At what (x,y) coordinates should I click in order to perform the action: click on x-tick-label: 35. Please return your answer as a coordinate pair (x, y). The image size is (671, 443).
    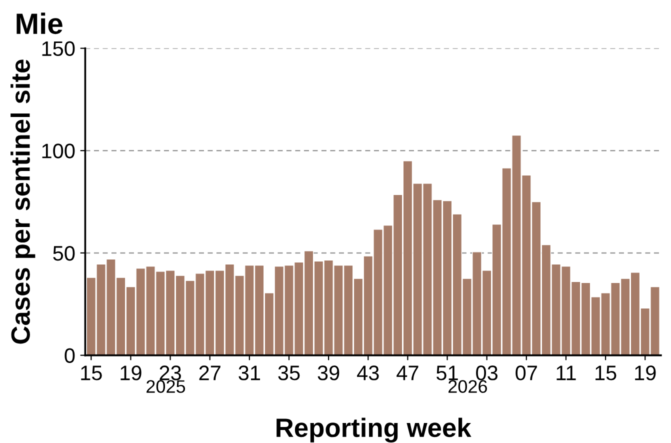
    Looking at the image, I should click on (289, 373).